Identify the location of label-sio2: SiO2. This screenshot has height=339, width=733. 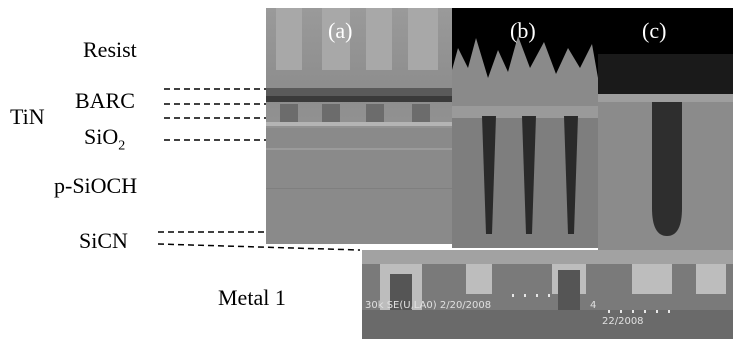
(104, 139).